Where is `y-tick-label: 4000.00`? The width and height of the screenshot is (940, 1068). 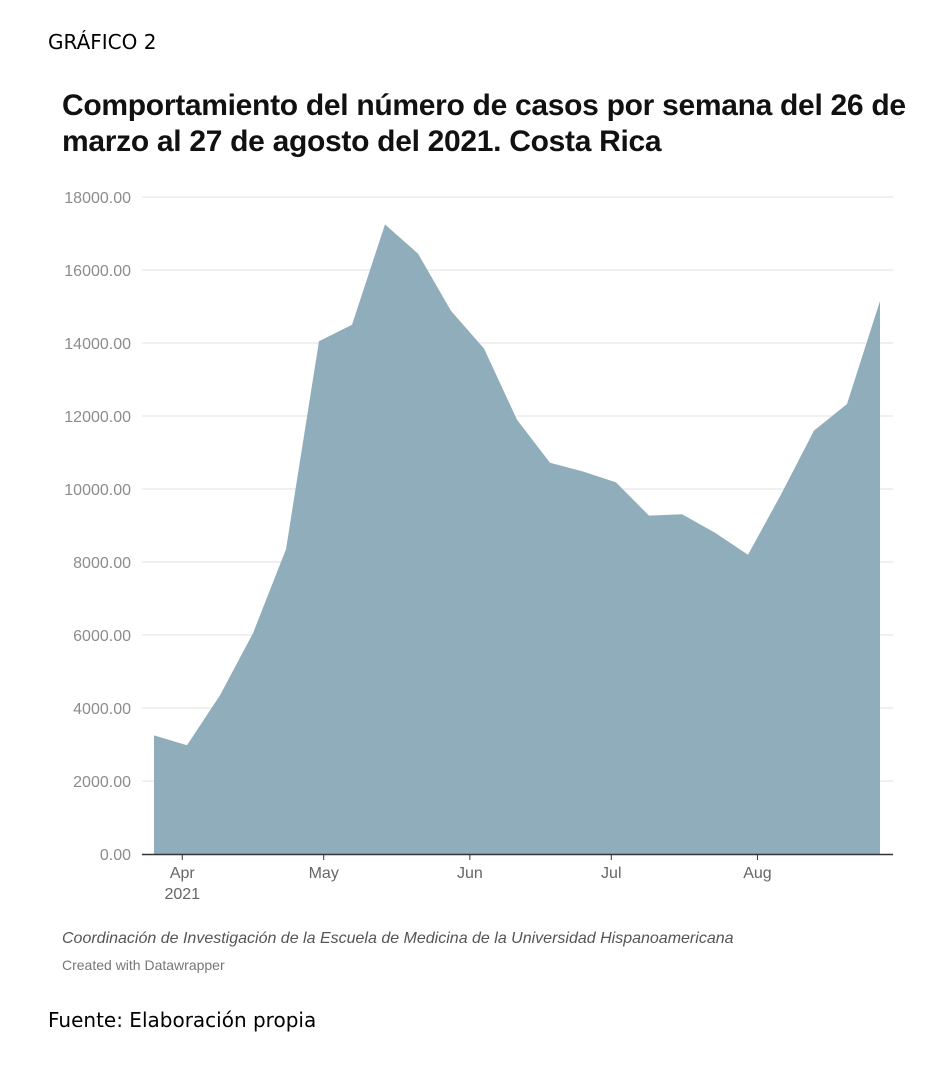
y-tick-label: 4000.00 is located at coordinates (102, 709).